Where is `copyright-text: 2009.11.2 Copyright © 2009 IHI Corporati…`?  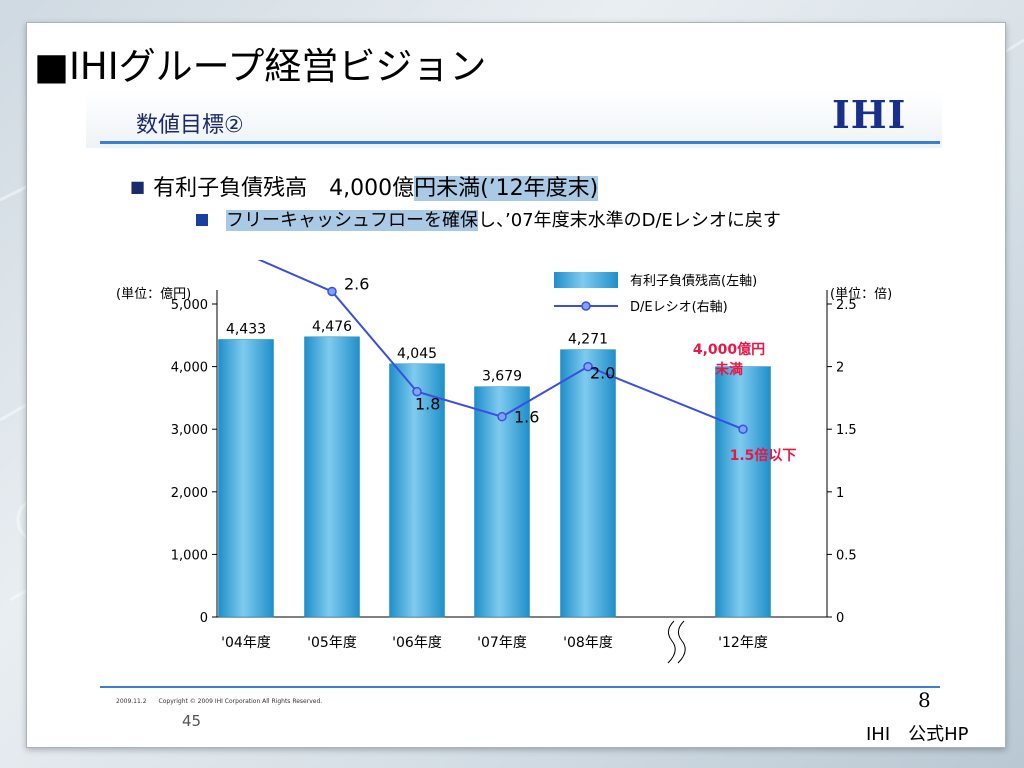 copyright-text: 2009.11.2 Copyright © 2009 IHI Corporati… is located at coordinates (219, 701).